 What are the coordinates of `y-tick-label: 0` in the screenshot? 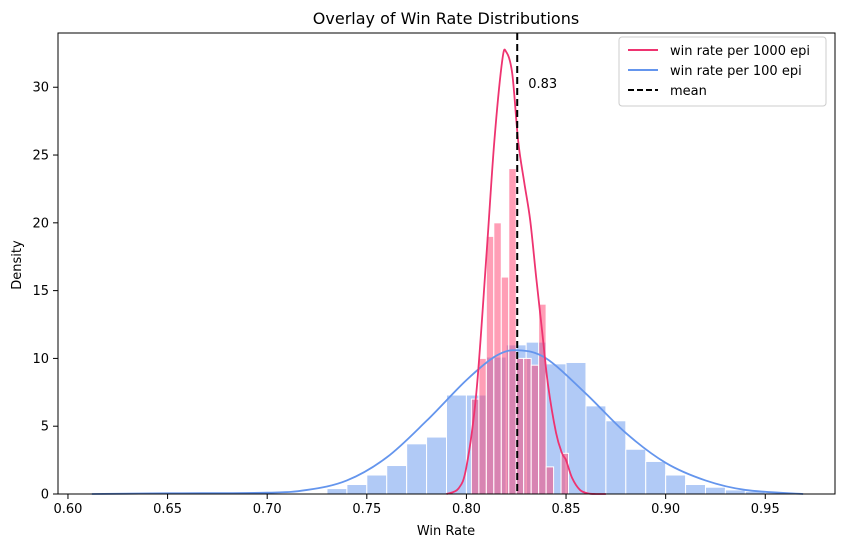 It's located at (45, 495).